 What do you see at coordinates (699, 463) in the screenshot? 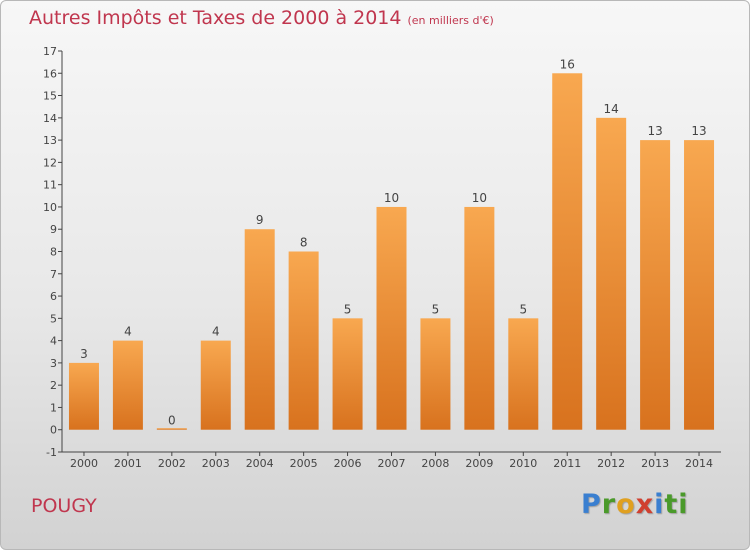
I see `x-tick-label: 2014` at bounding box center [699, 463].